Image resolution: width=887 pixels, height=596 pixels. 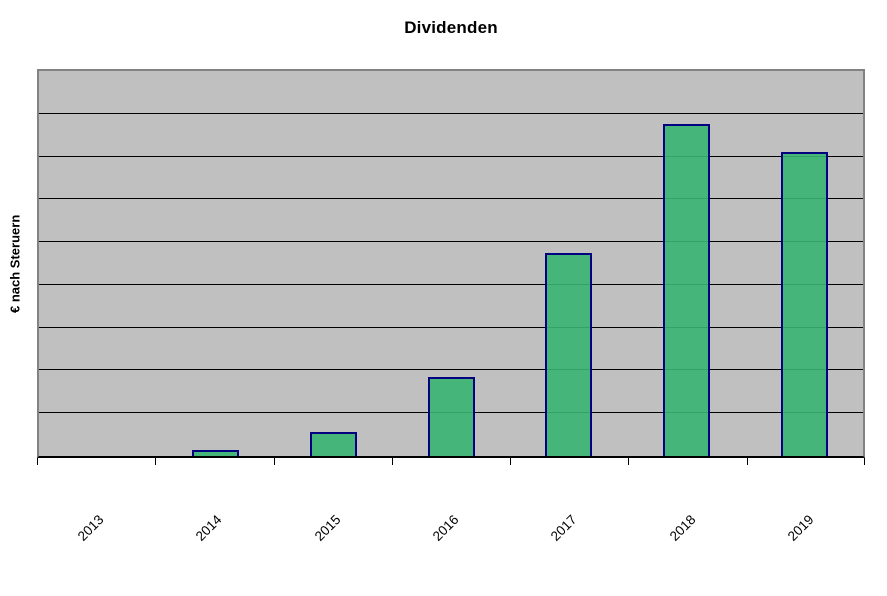 What do you see at coordinates (451, 416) in the screenshot?
I see `bar-2016` at bounding box center [451, 416].